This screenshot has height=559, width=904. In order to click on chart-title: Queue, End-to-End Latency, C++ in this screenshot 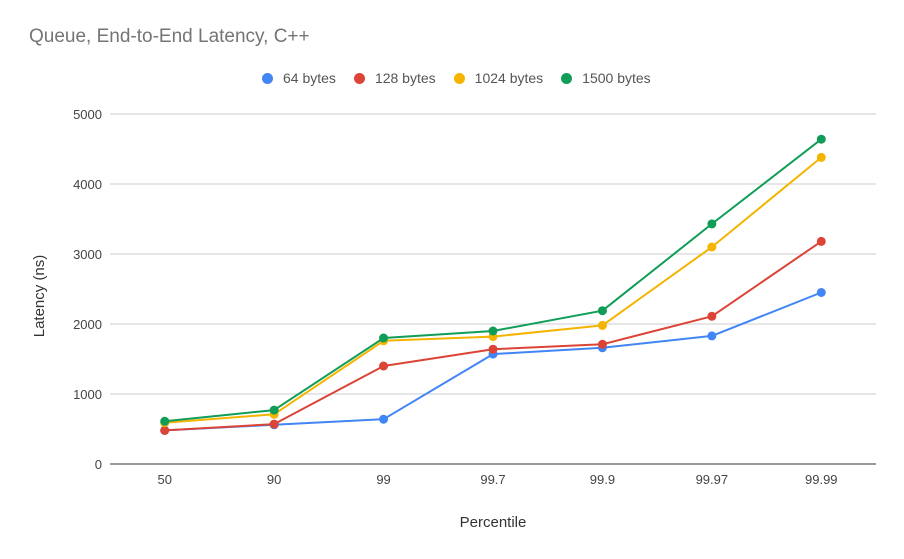, I will do `click(169, 36)`.